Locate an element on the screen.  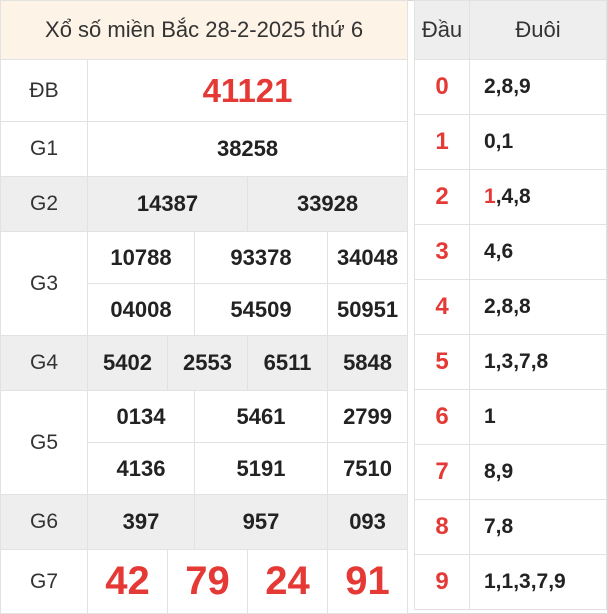
loto-tail: 4,6 is located at coordinates (538, 252).